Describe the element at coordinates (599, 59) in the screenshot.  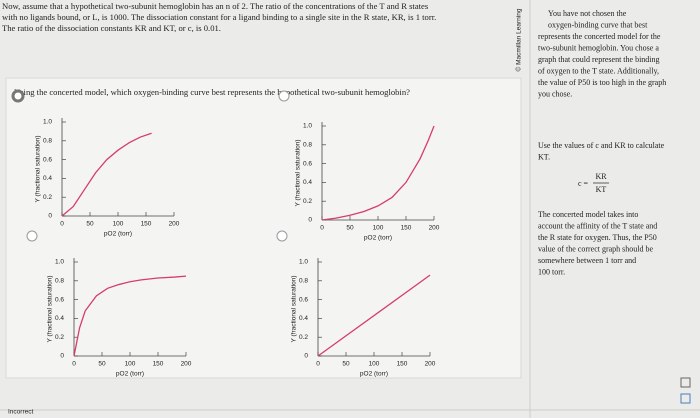
I see `feedback-line: graph that could represent the binding` at that location.